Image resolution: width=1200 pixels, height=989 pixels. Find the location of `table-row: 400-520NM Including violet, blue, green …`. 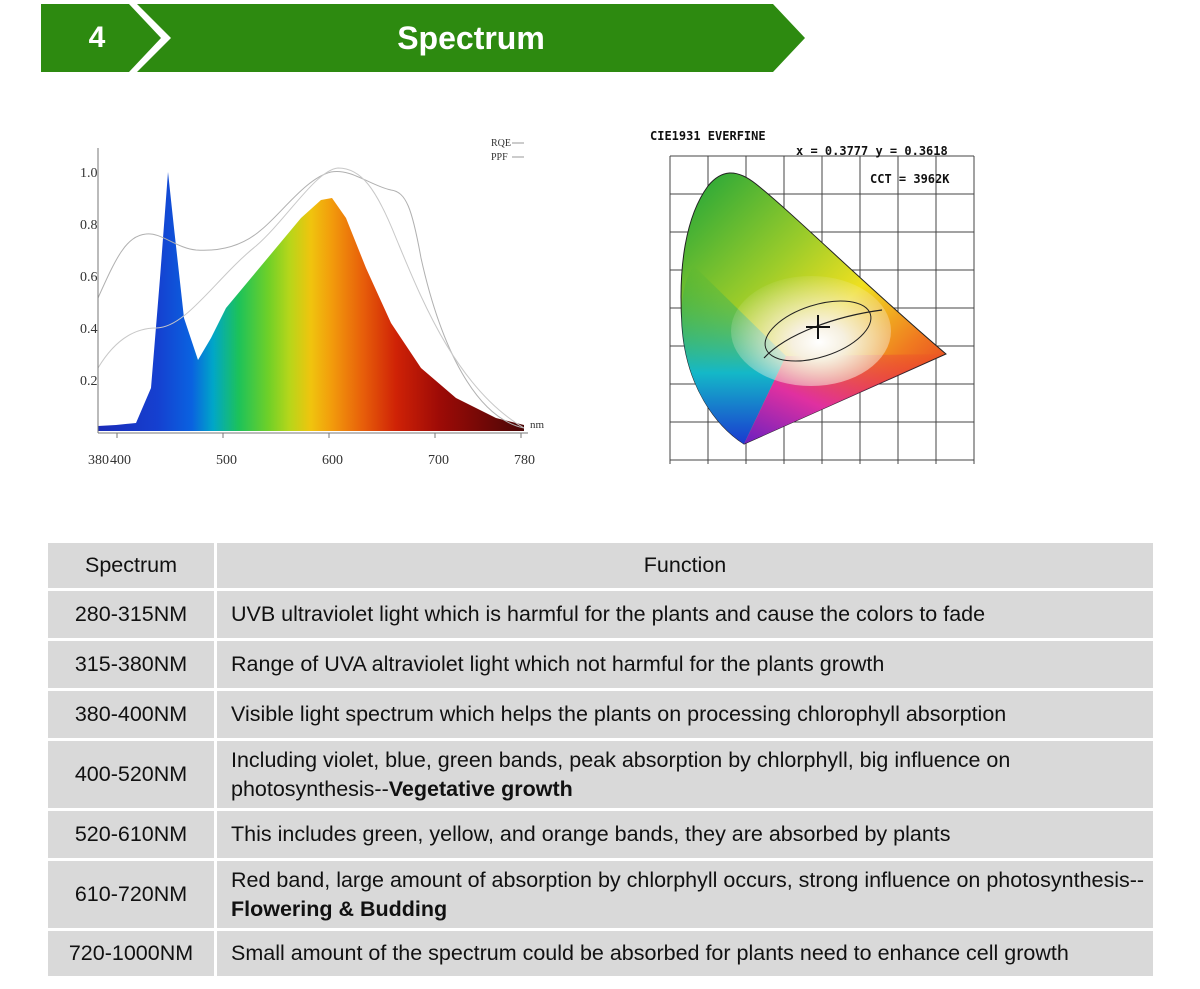

table-row: 400-520NM Including violet, blue, green … is located at coordinates (600, 774).